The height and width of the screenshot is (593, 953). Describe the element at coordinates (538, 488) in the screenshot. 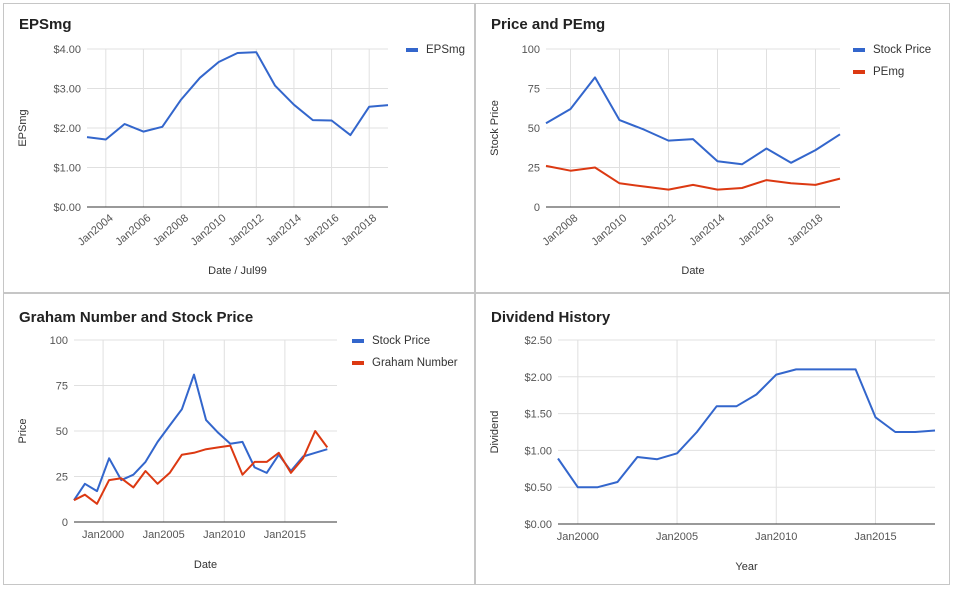

I see `y-tick-label: $0.50` at that location.